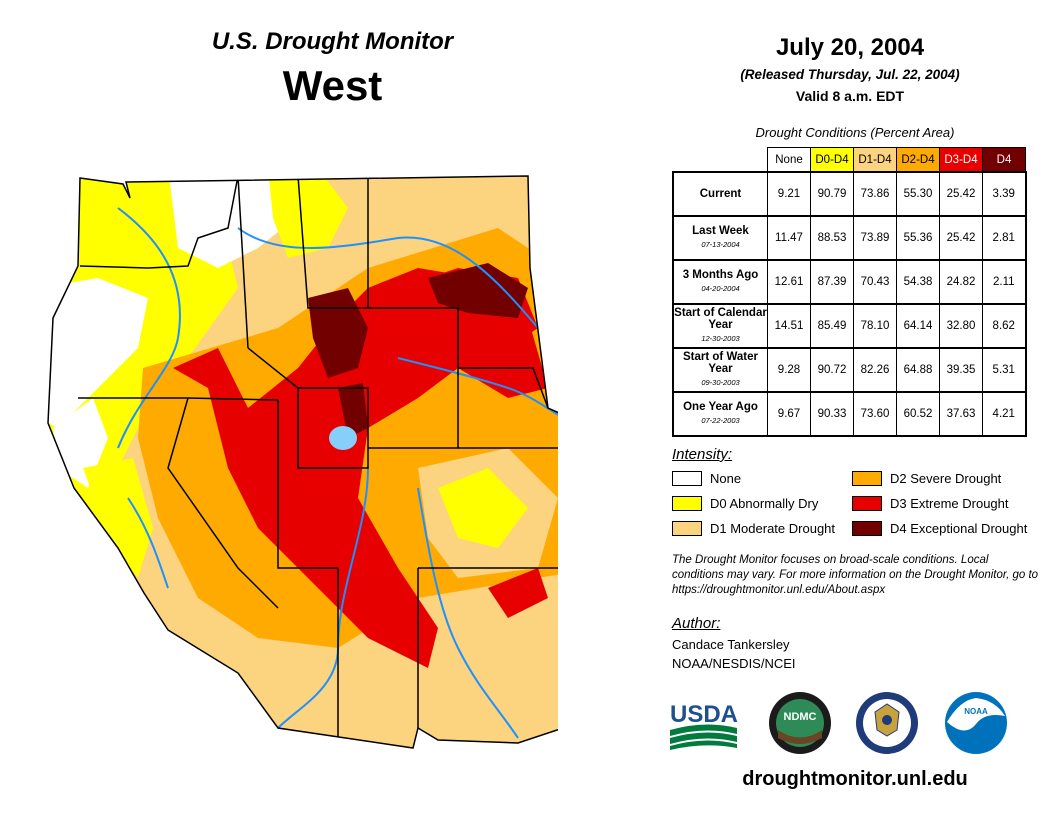 The height and width of the screenshot is (816, 1056). What do you see at coordinates (1004, 194) in the screenshot?
I see `table-cell: 3.39` at bounding box center [1004, 194].